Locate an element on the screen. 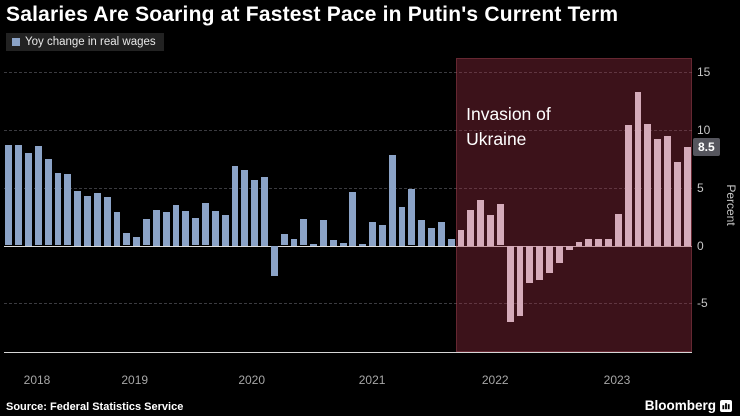 This screenshot has width=740, height=416. y-axis-tick-label: -5 is located at coordinates (702, 303).